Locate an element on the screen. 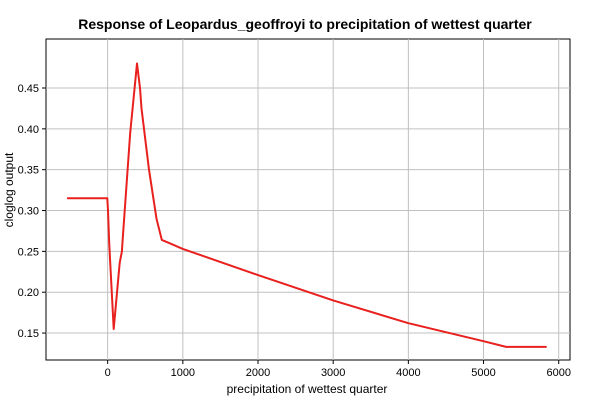  x-tick-label: 0 is located at coordinates (108, 373).